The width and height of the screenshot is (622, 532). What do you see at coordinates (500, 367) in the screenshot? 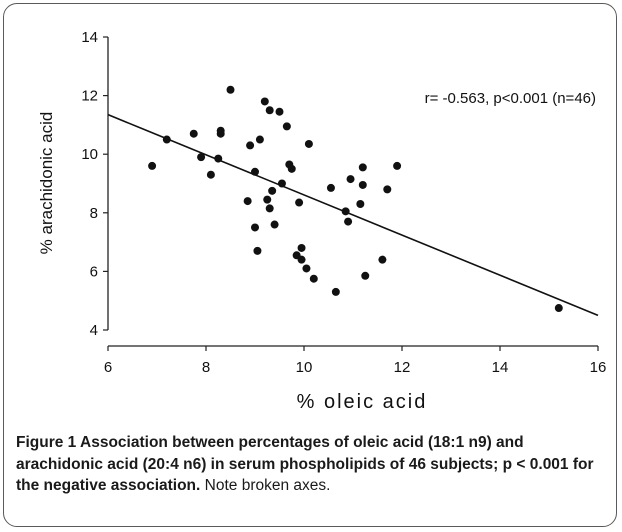
I see `x-tick-label: 14` at bounding box center [500, 367].